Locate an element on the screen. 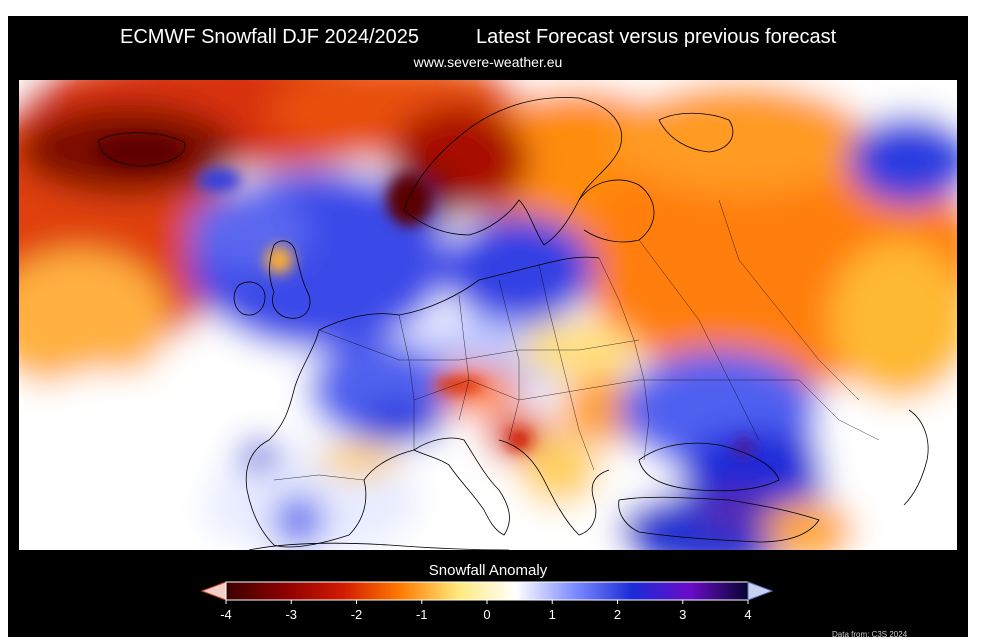  colorbar-tick-label: 4 is located at coordinates (747, 614).